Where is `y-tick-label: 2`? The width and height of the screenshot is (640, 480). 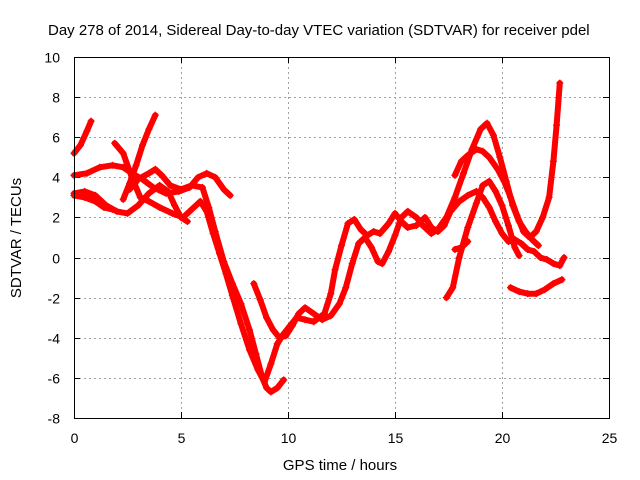
y-tick-label: 2 is located at coordinates (56, 218).